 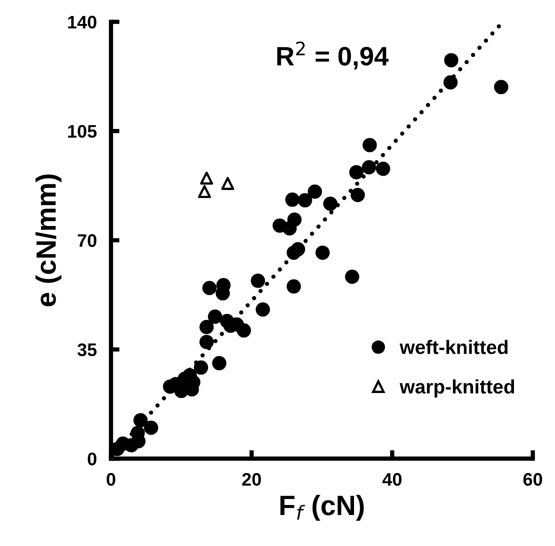 I want to click on y-tick-label: 35, so click(x=87, y=349).